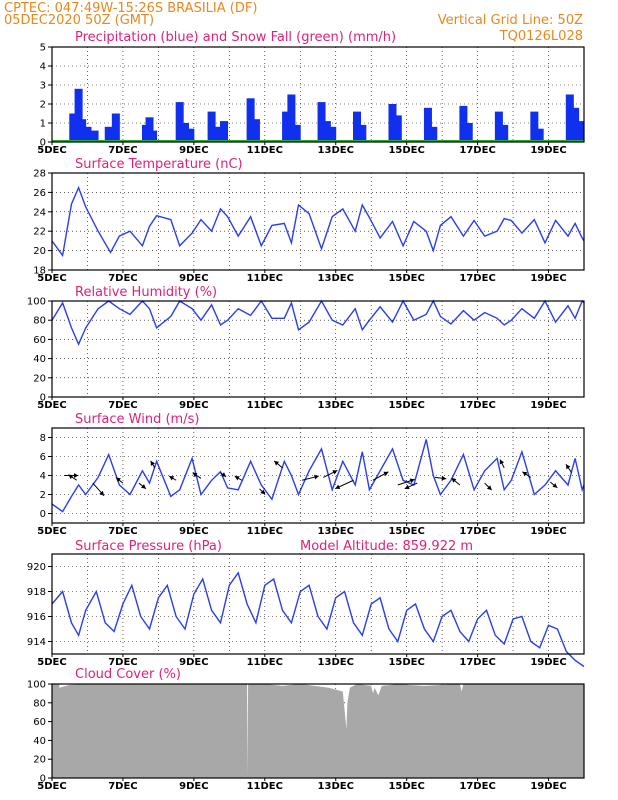 Image resolution: width=618 pixels, height=800 pixels. Describe the element at coordinates (477, 150) in the screenshot. I see `precip-xtick-label: 17DEC` at that location.